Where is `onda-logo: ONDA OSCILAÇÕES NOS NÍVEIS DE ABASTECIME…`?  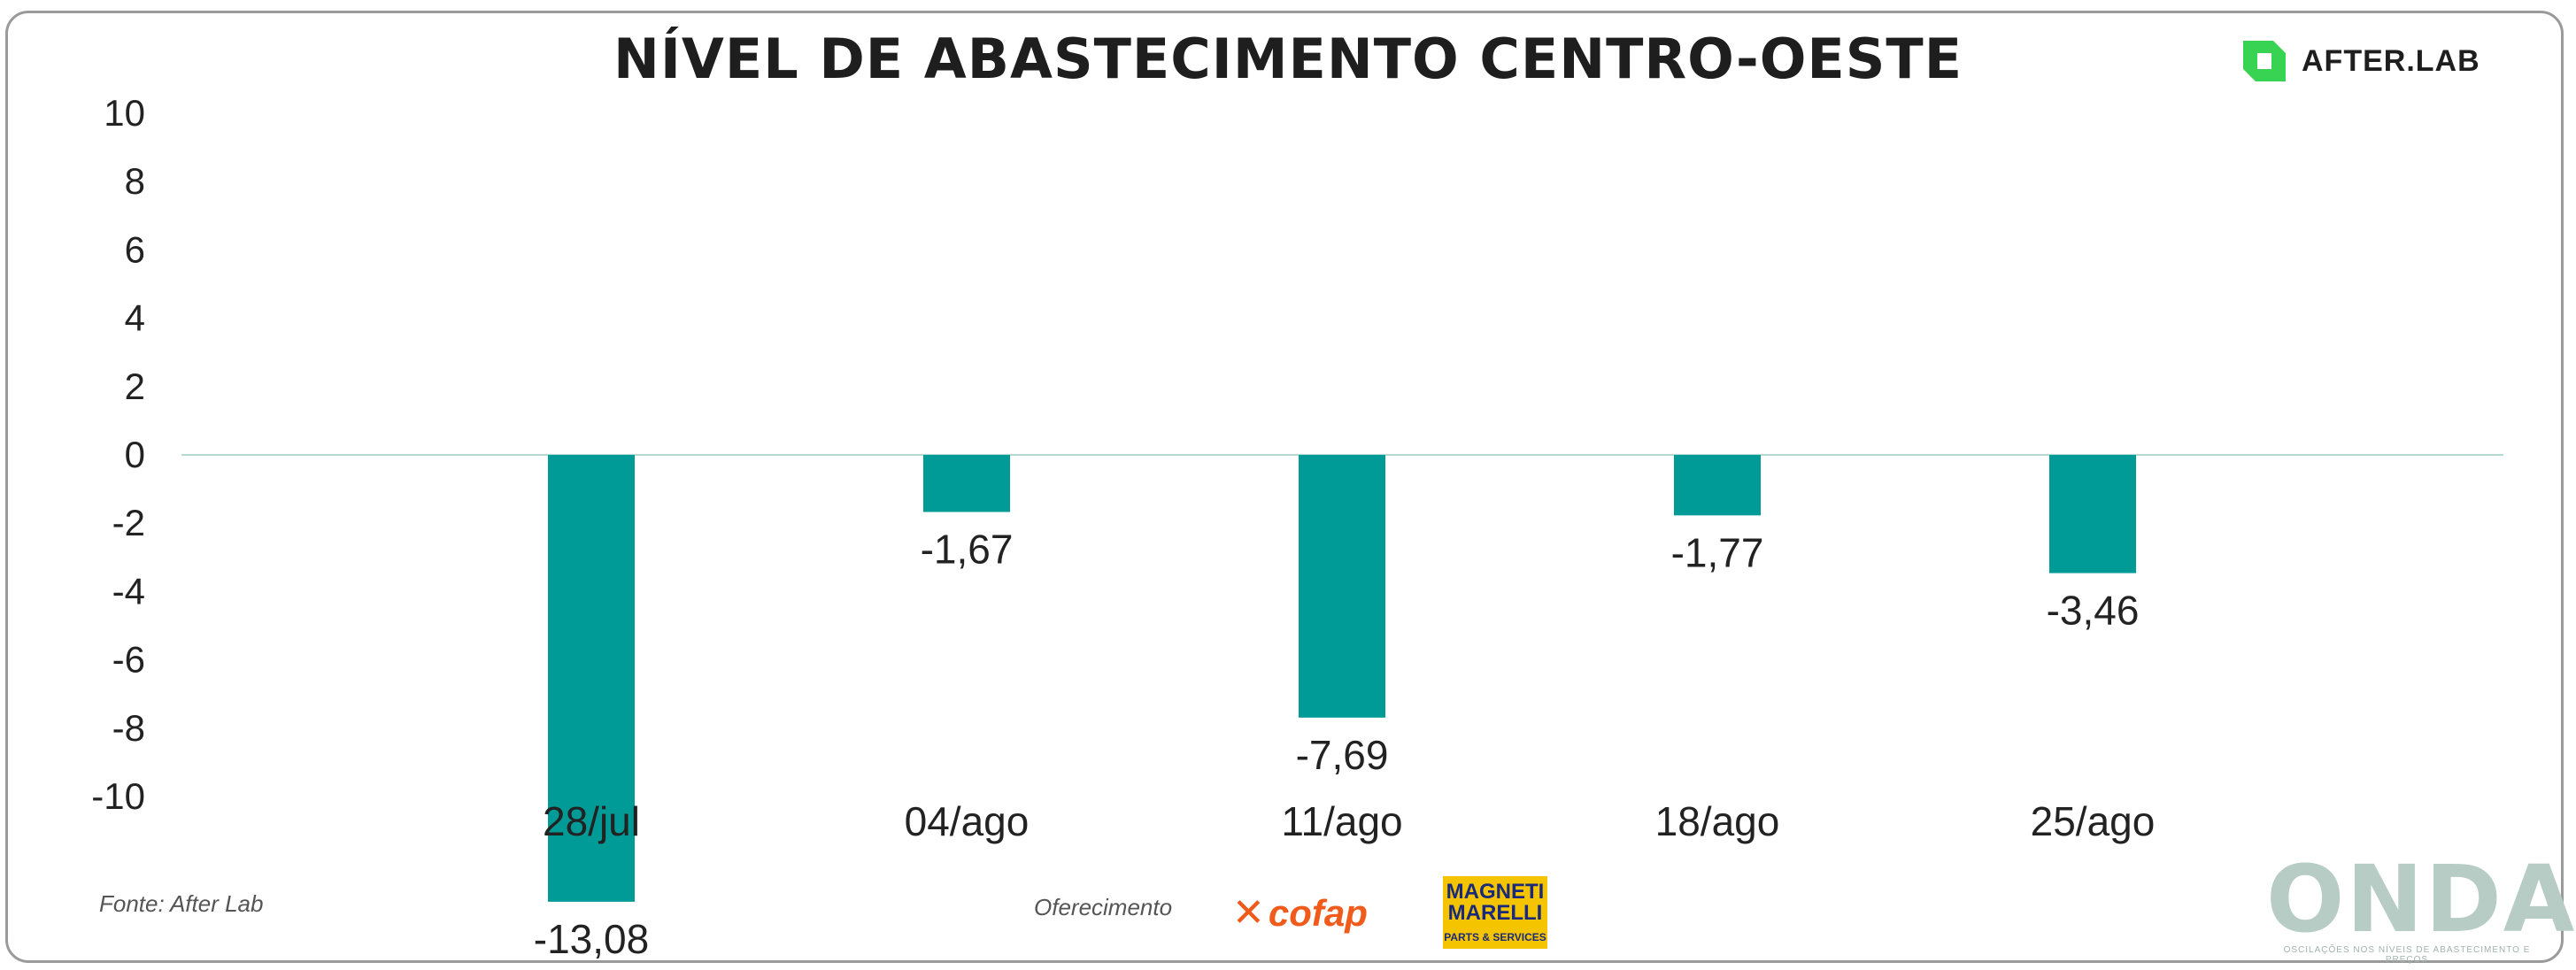
onda-logo: ONDA OSCILAÇÕES NOS NÍVEIS DE ABASTECIME… is located at coordinates (2421, 905).